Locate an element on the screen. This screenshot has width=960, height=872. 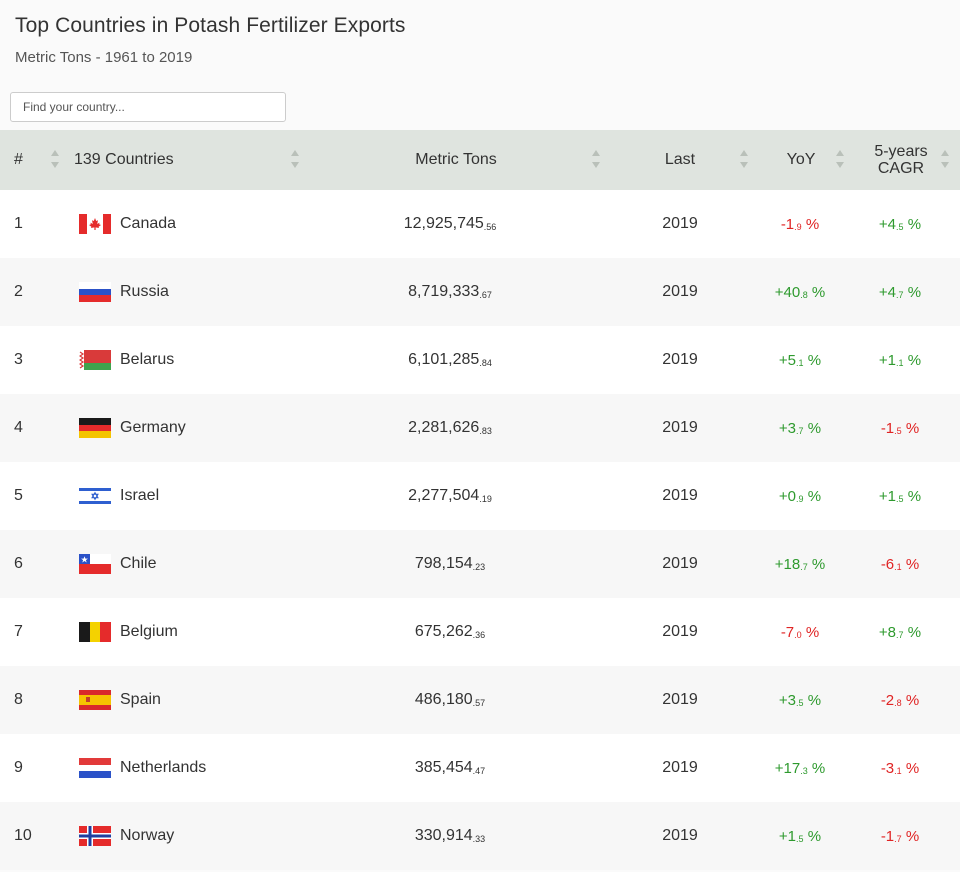
rank-cell: 3 is located at coordinates (18, 359).